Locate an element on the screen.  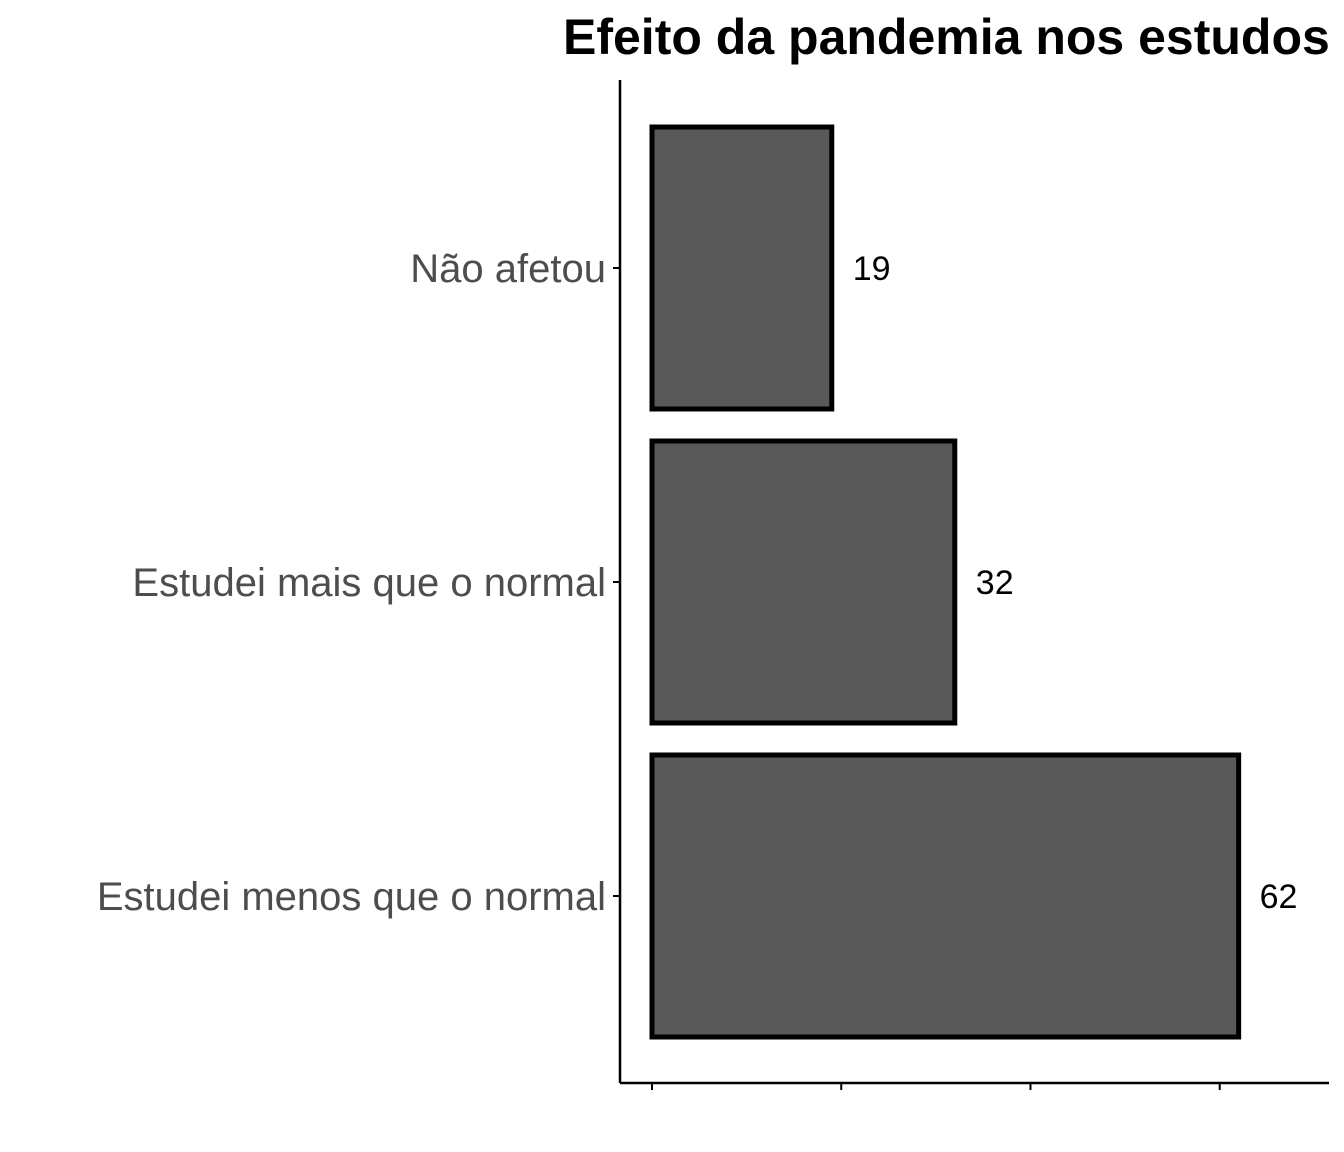
value-label: 32 is located at coordinates (995, 583).